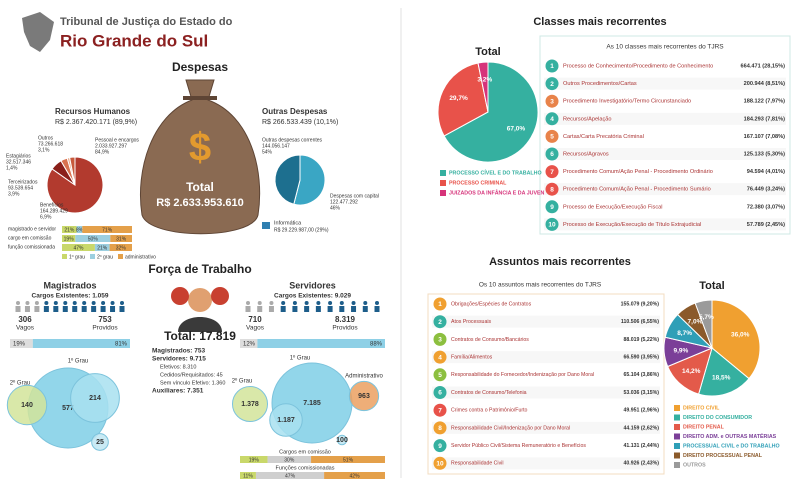 The height and width of the screenshot is (486, 799). I want to click on bar-label: 88%, so click(376, 345).